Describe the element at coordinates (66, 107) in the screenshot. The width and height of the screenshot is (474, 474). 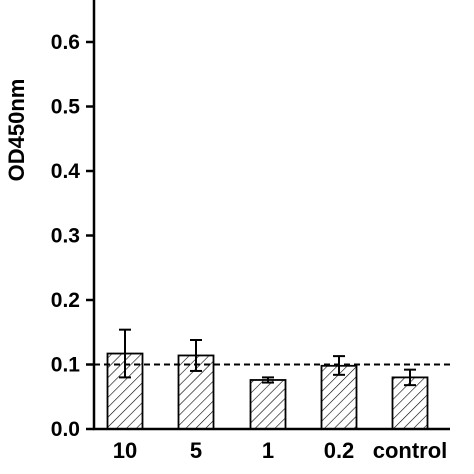
I see `y-tick-label: 0.5` at that location.